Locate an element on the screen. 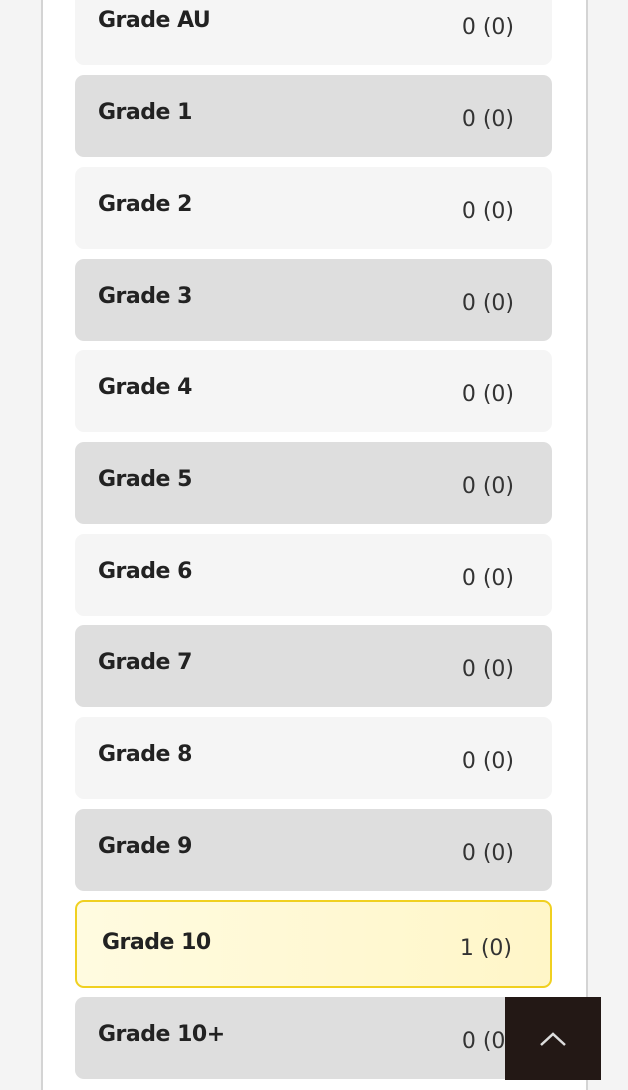 This screenshot has width=628, height=1090. grade-row: Grade 5 0 (0) is located at coordinates (313, 483).